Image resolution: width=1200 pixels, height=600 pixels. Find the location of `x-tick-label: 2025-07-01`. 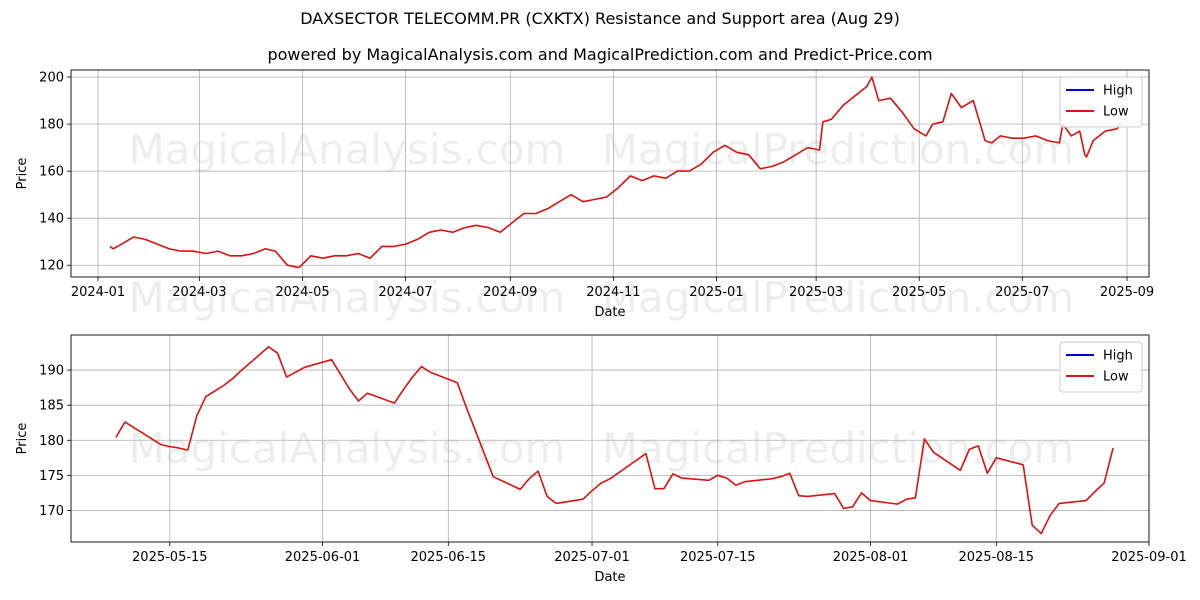

x-tick-label: 2025-07-01 is located at coordinates (592, 557).